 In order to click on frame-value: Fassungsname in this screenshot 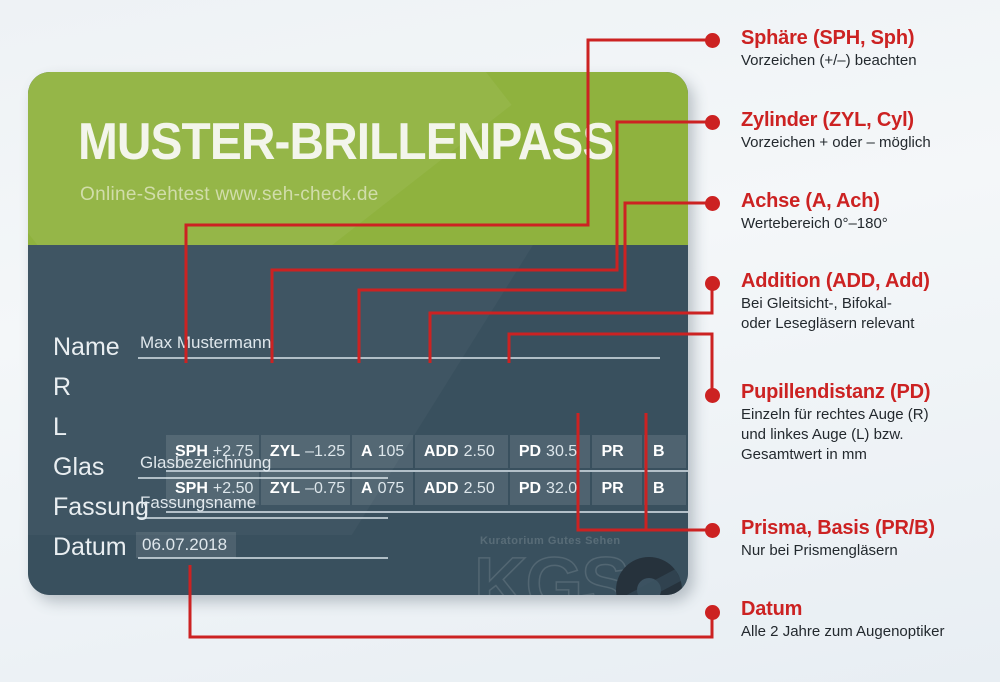, I will do `click(198, 502)`.